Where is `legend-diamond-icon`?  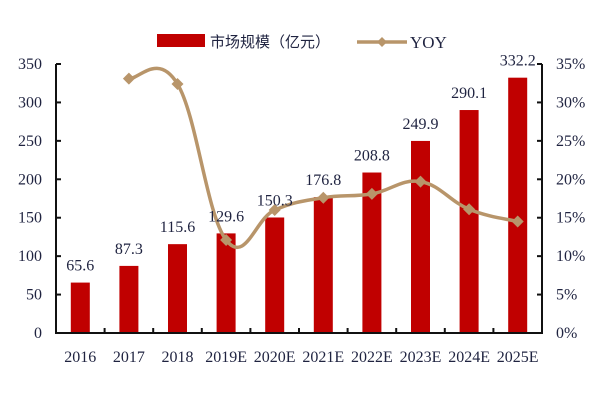
legend-diamond-icon is located at coordinates (382, 42).